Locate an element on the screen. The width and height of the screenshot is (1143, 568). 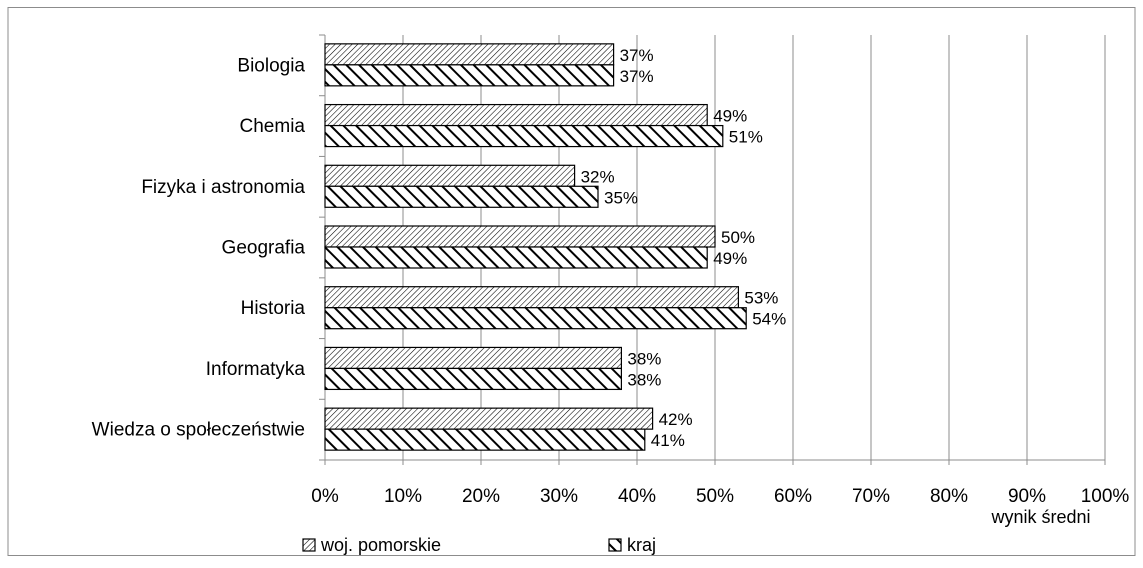
data-label: 42% is located at coordinates (676, 419).